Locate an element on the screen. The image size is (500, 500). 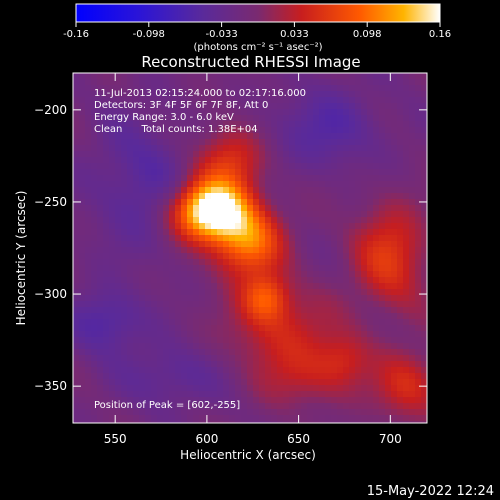
x-axis-label: Heliocentric X (arcsec) is located at coordinates (248, 455).